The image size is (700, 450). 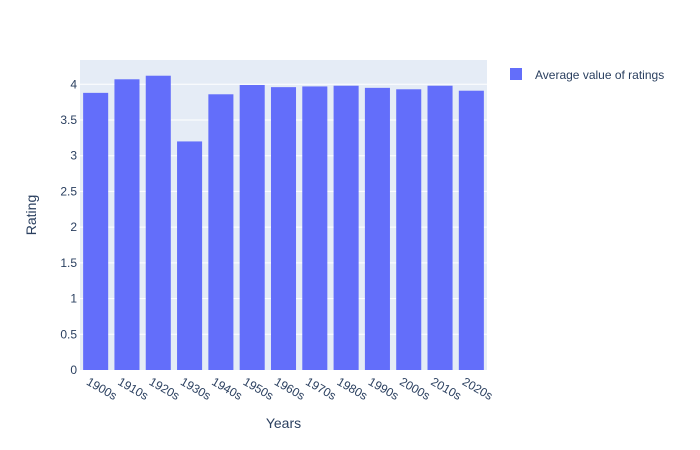 What do you see at coordinates (68, 334) in the screenshot?
I see `y-tick-label: 0.5` at bounding box center [68, 334].